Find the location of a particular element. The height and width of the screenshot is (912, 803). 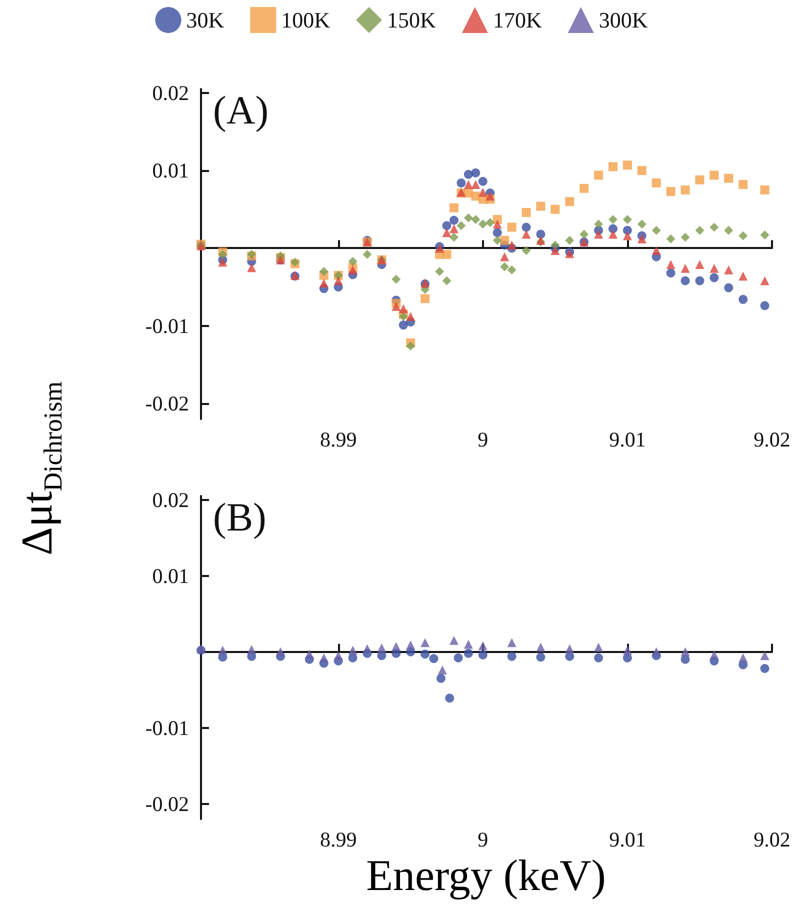

legend-label: 30K is located at coordinates (205, 20).